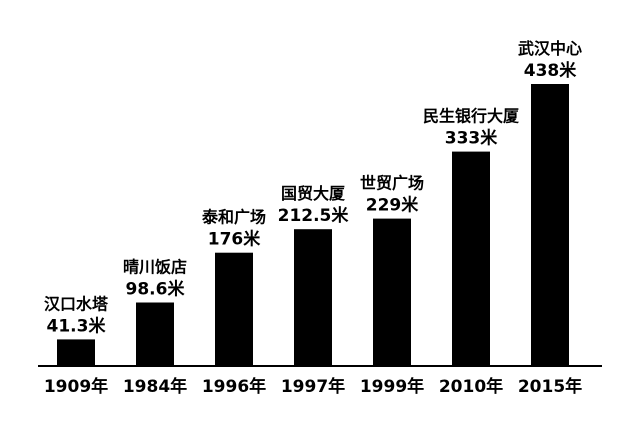 The height and width of the screenshot is (427, 640). I want to click on bar-name-label: 汉口水塔, so click(76, 303).